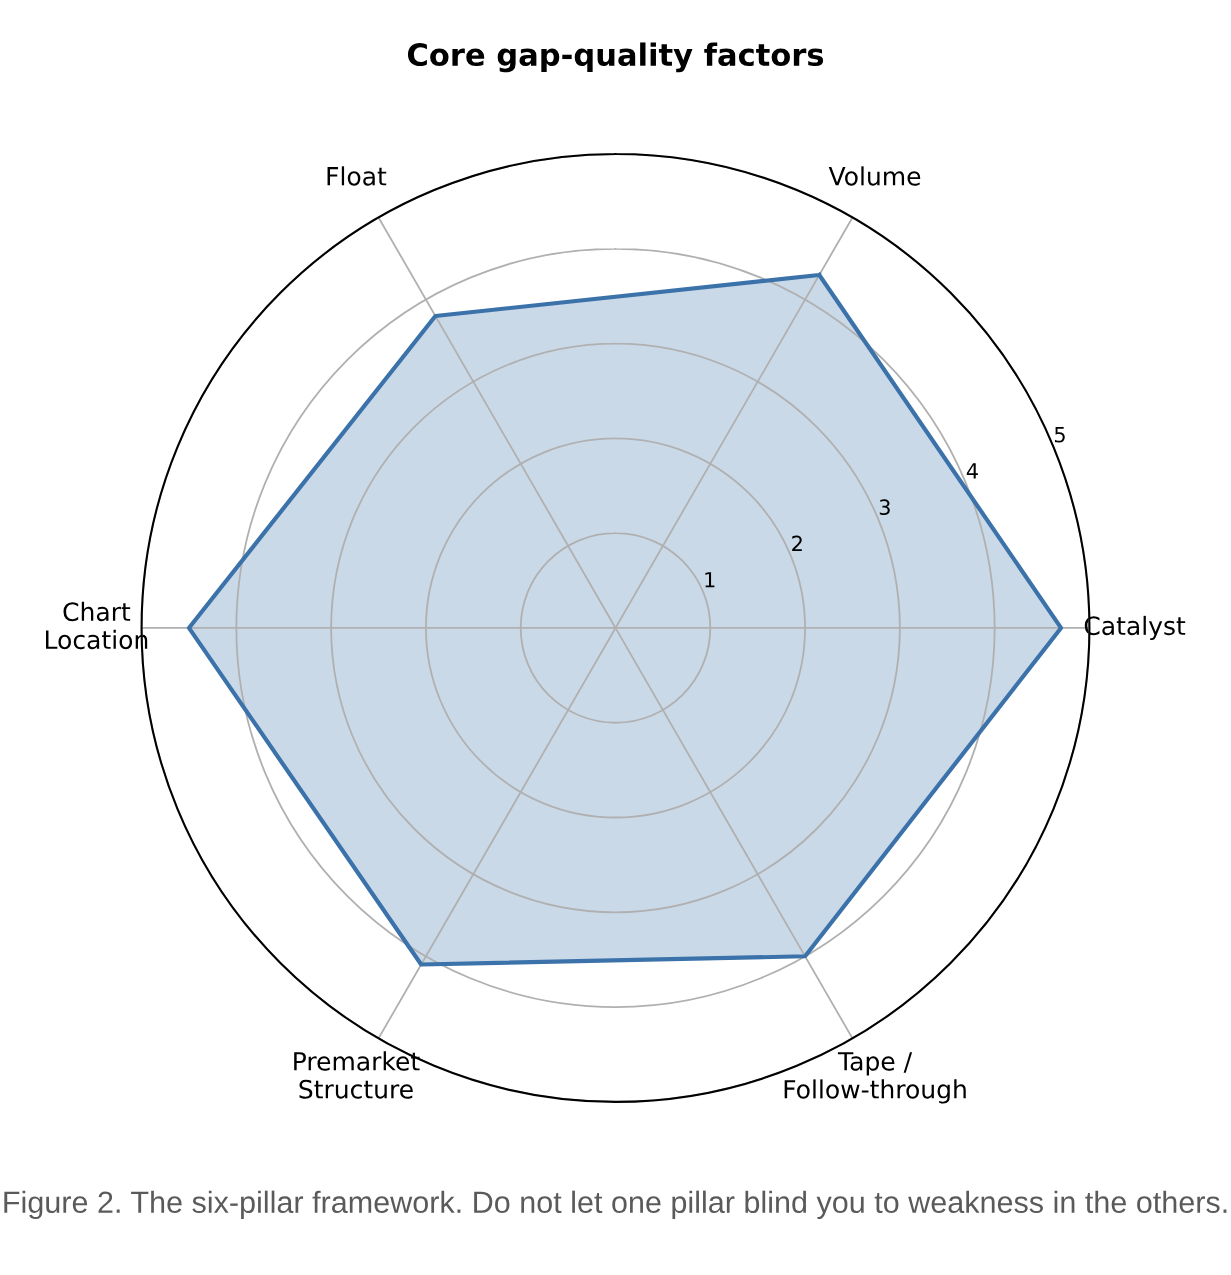 This screenshot has height=1275, width=1231. Describe the element at coordinates (1059, 435) in the screenshot. I see `y-tick-label: 5` at that location.